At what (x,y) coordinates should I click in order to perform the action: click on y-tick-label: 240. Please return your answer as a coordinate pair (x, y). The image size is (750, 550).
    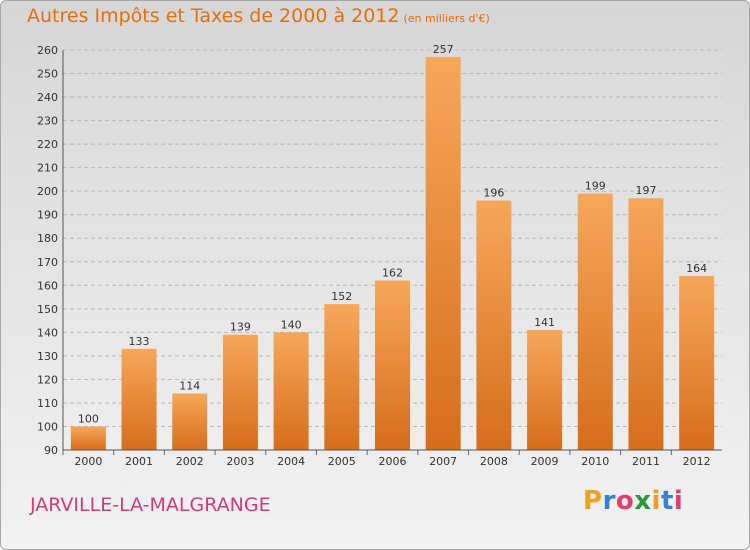
    Looking at the image, I should click on (47, 97).